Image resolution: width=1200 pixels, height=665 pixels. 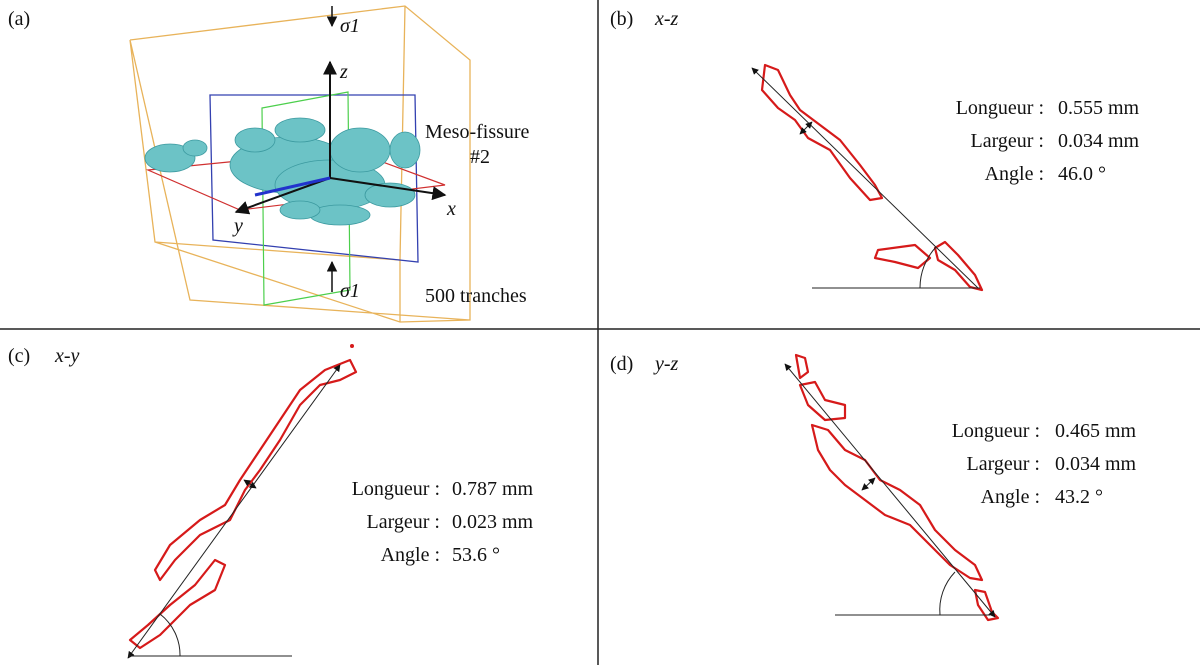 I want to click on measure-value: 0.465 mm, so click(x=1096, y=431).